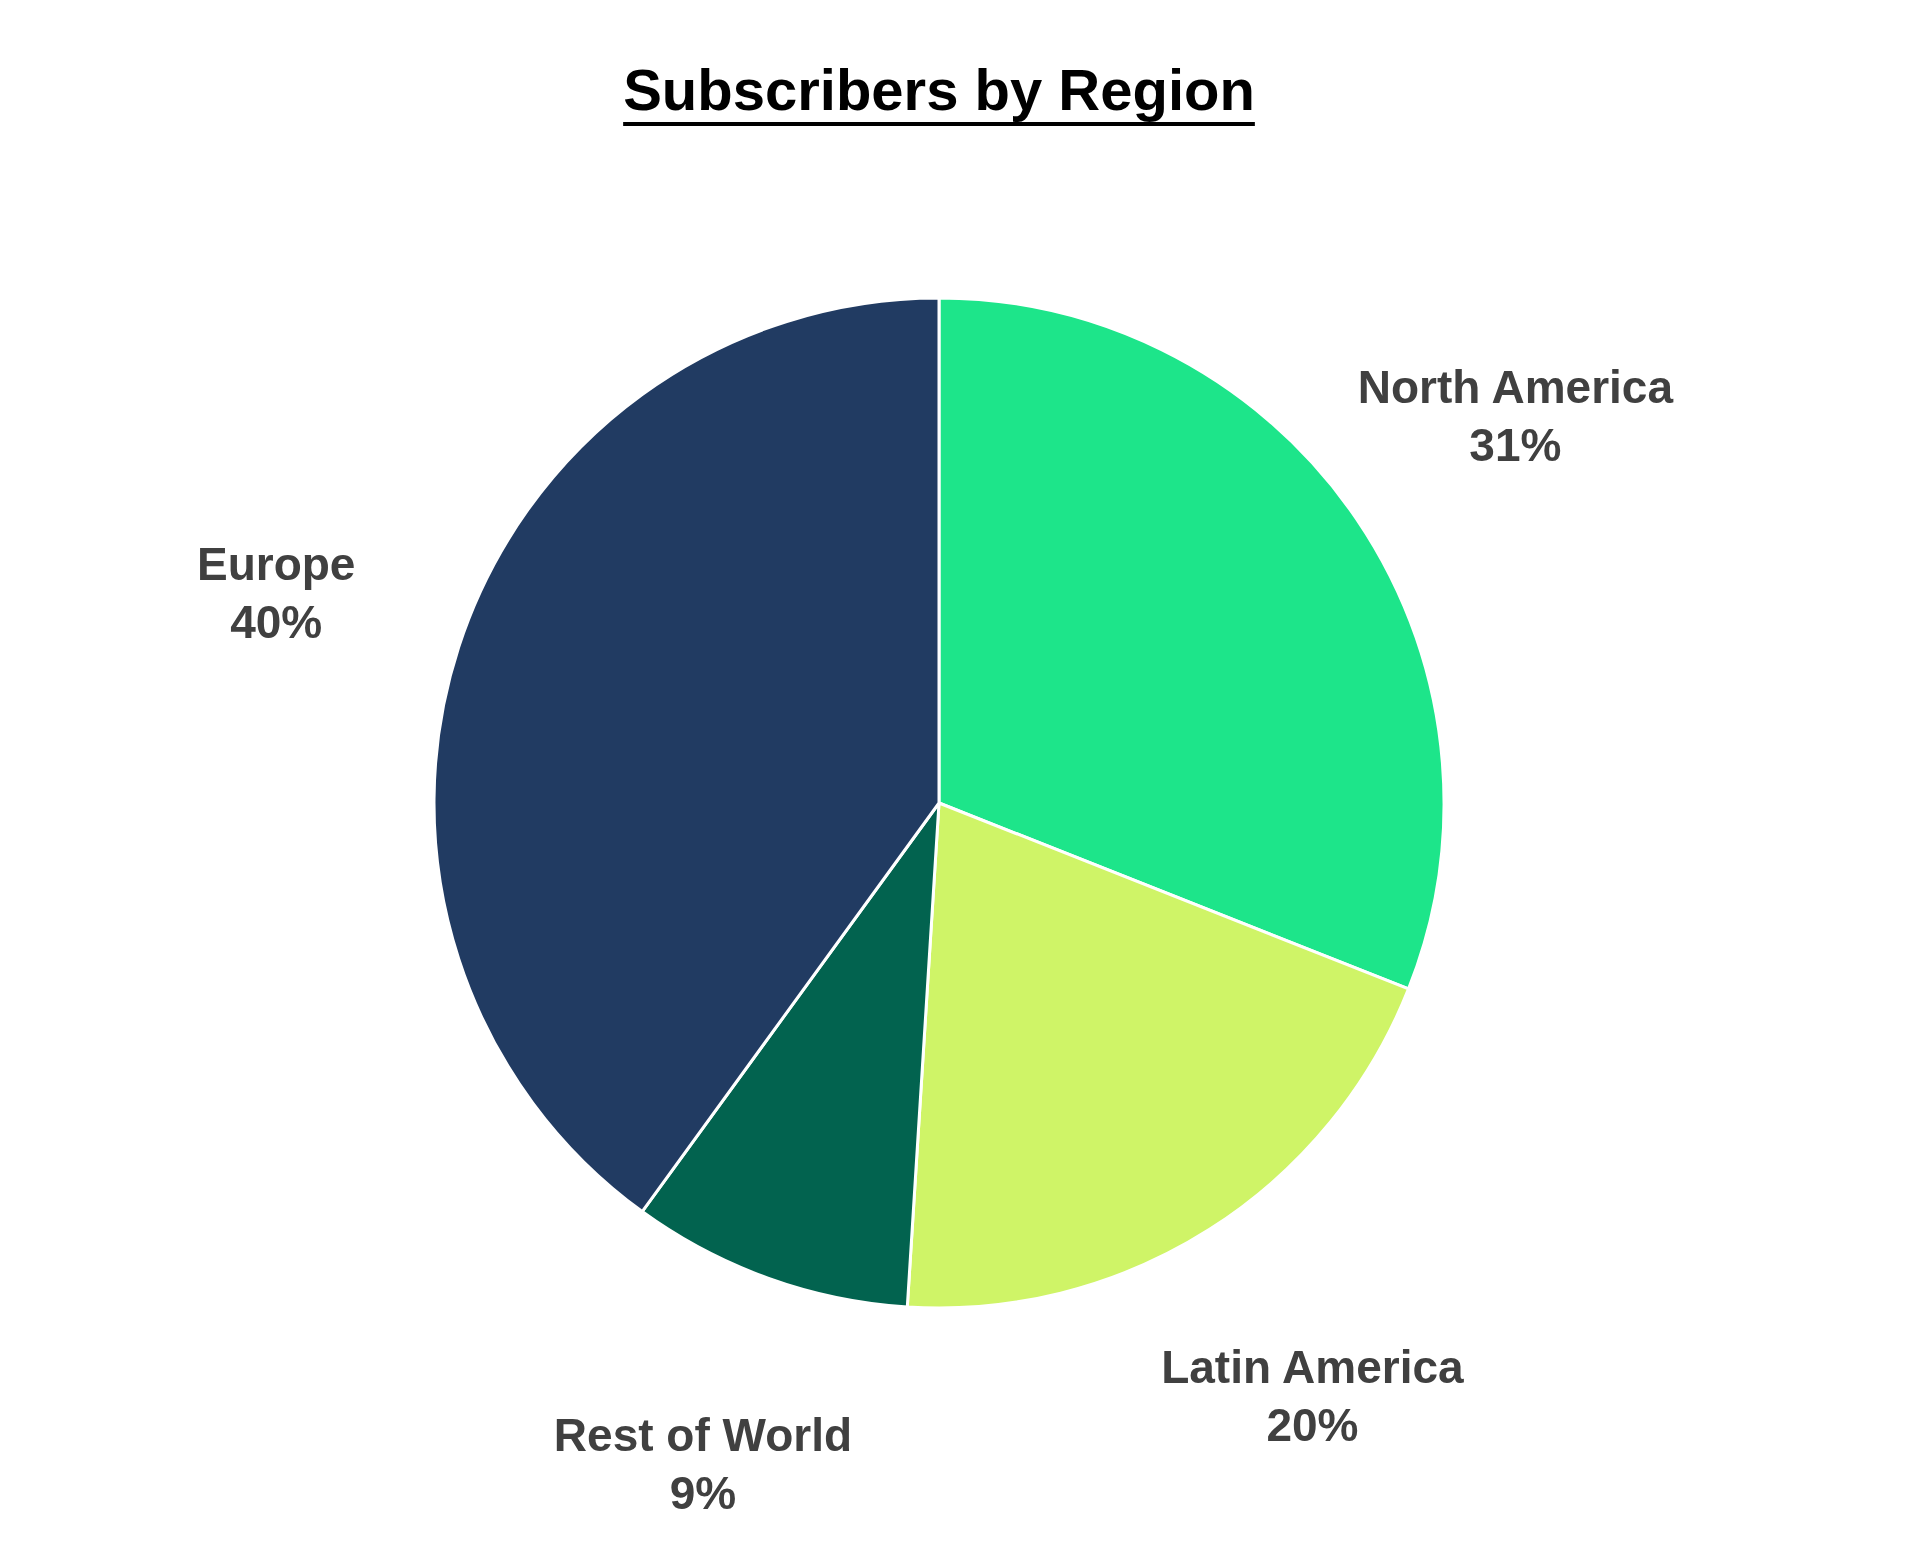 This screenshot has width=1920, height=1544. What do you see at coordinates (939, 89) in the screenshot?
I see `chart-title: Subscribers by Region` at bounding box center [939, 89].